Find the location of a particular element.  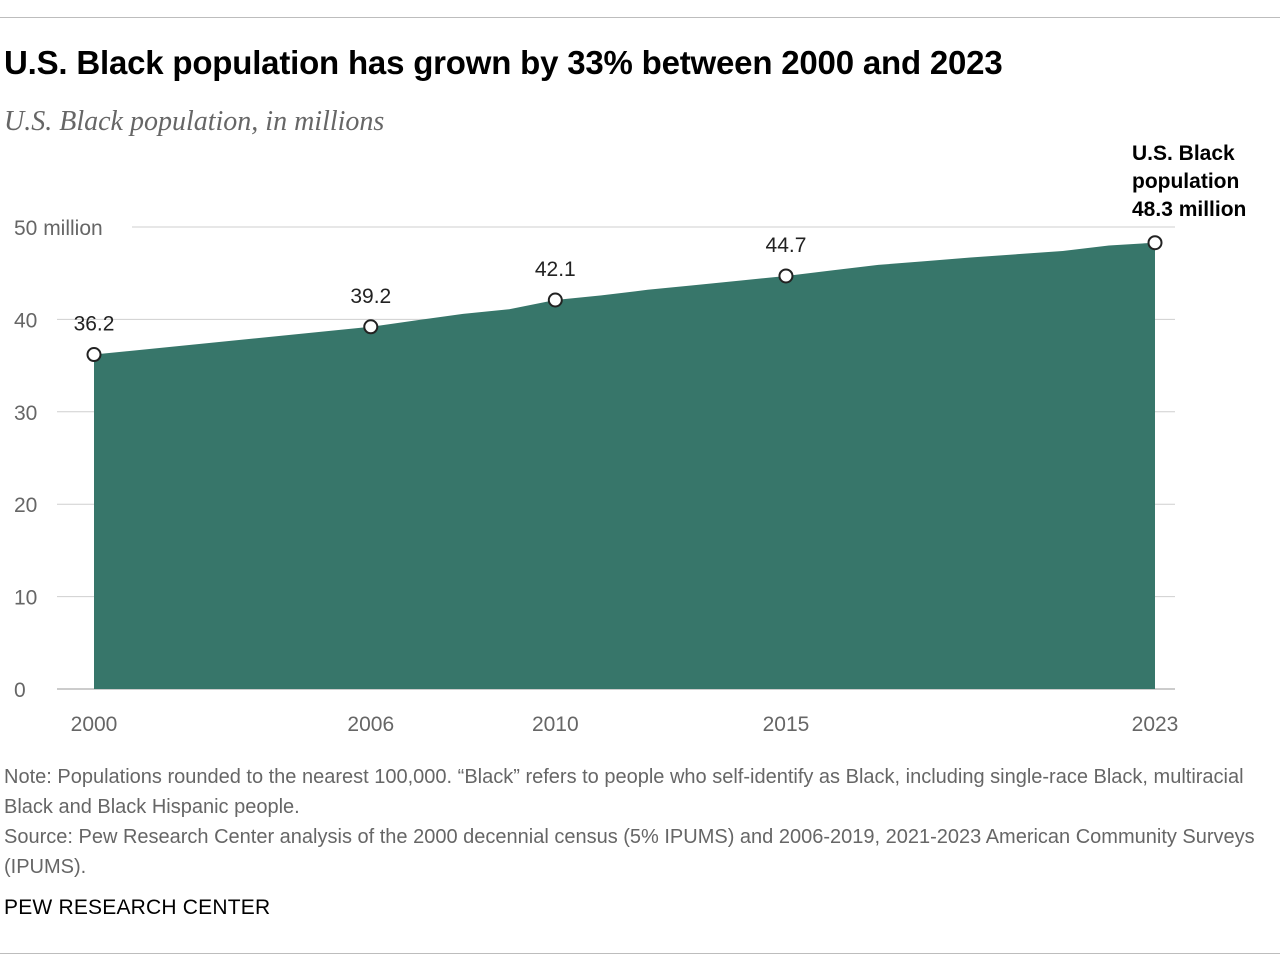

data-labels: 36.2 39.2 42.1 44.7 is located at coordinates (440, 285).